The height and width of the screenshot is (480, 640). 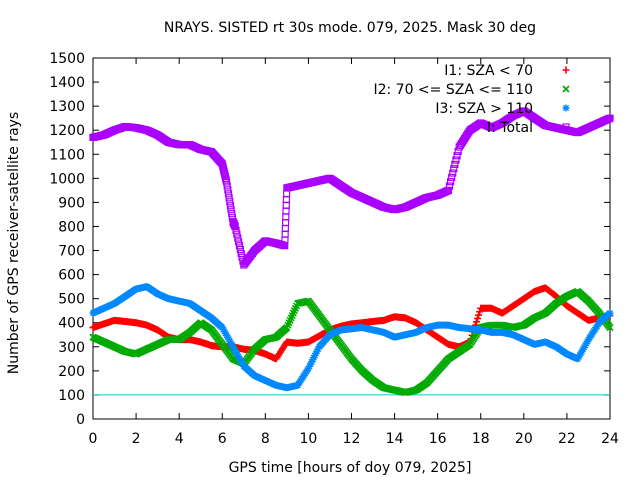 What do you see at coordinates (71, 252) in the screenshot?
I see `y-tick-label: 700` at bounding box center [71, 252].